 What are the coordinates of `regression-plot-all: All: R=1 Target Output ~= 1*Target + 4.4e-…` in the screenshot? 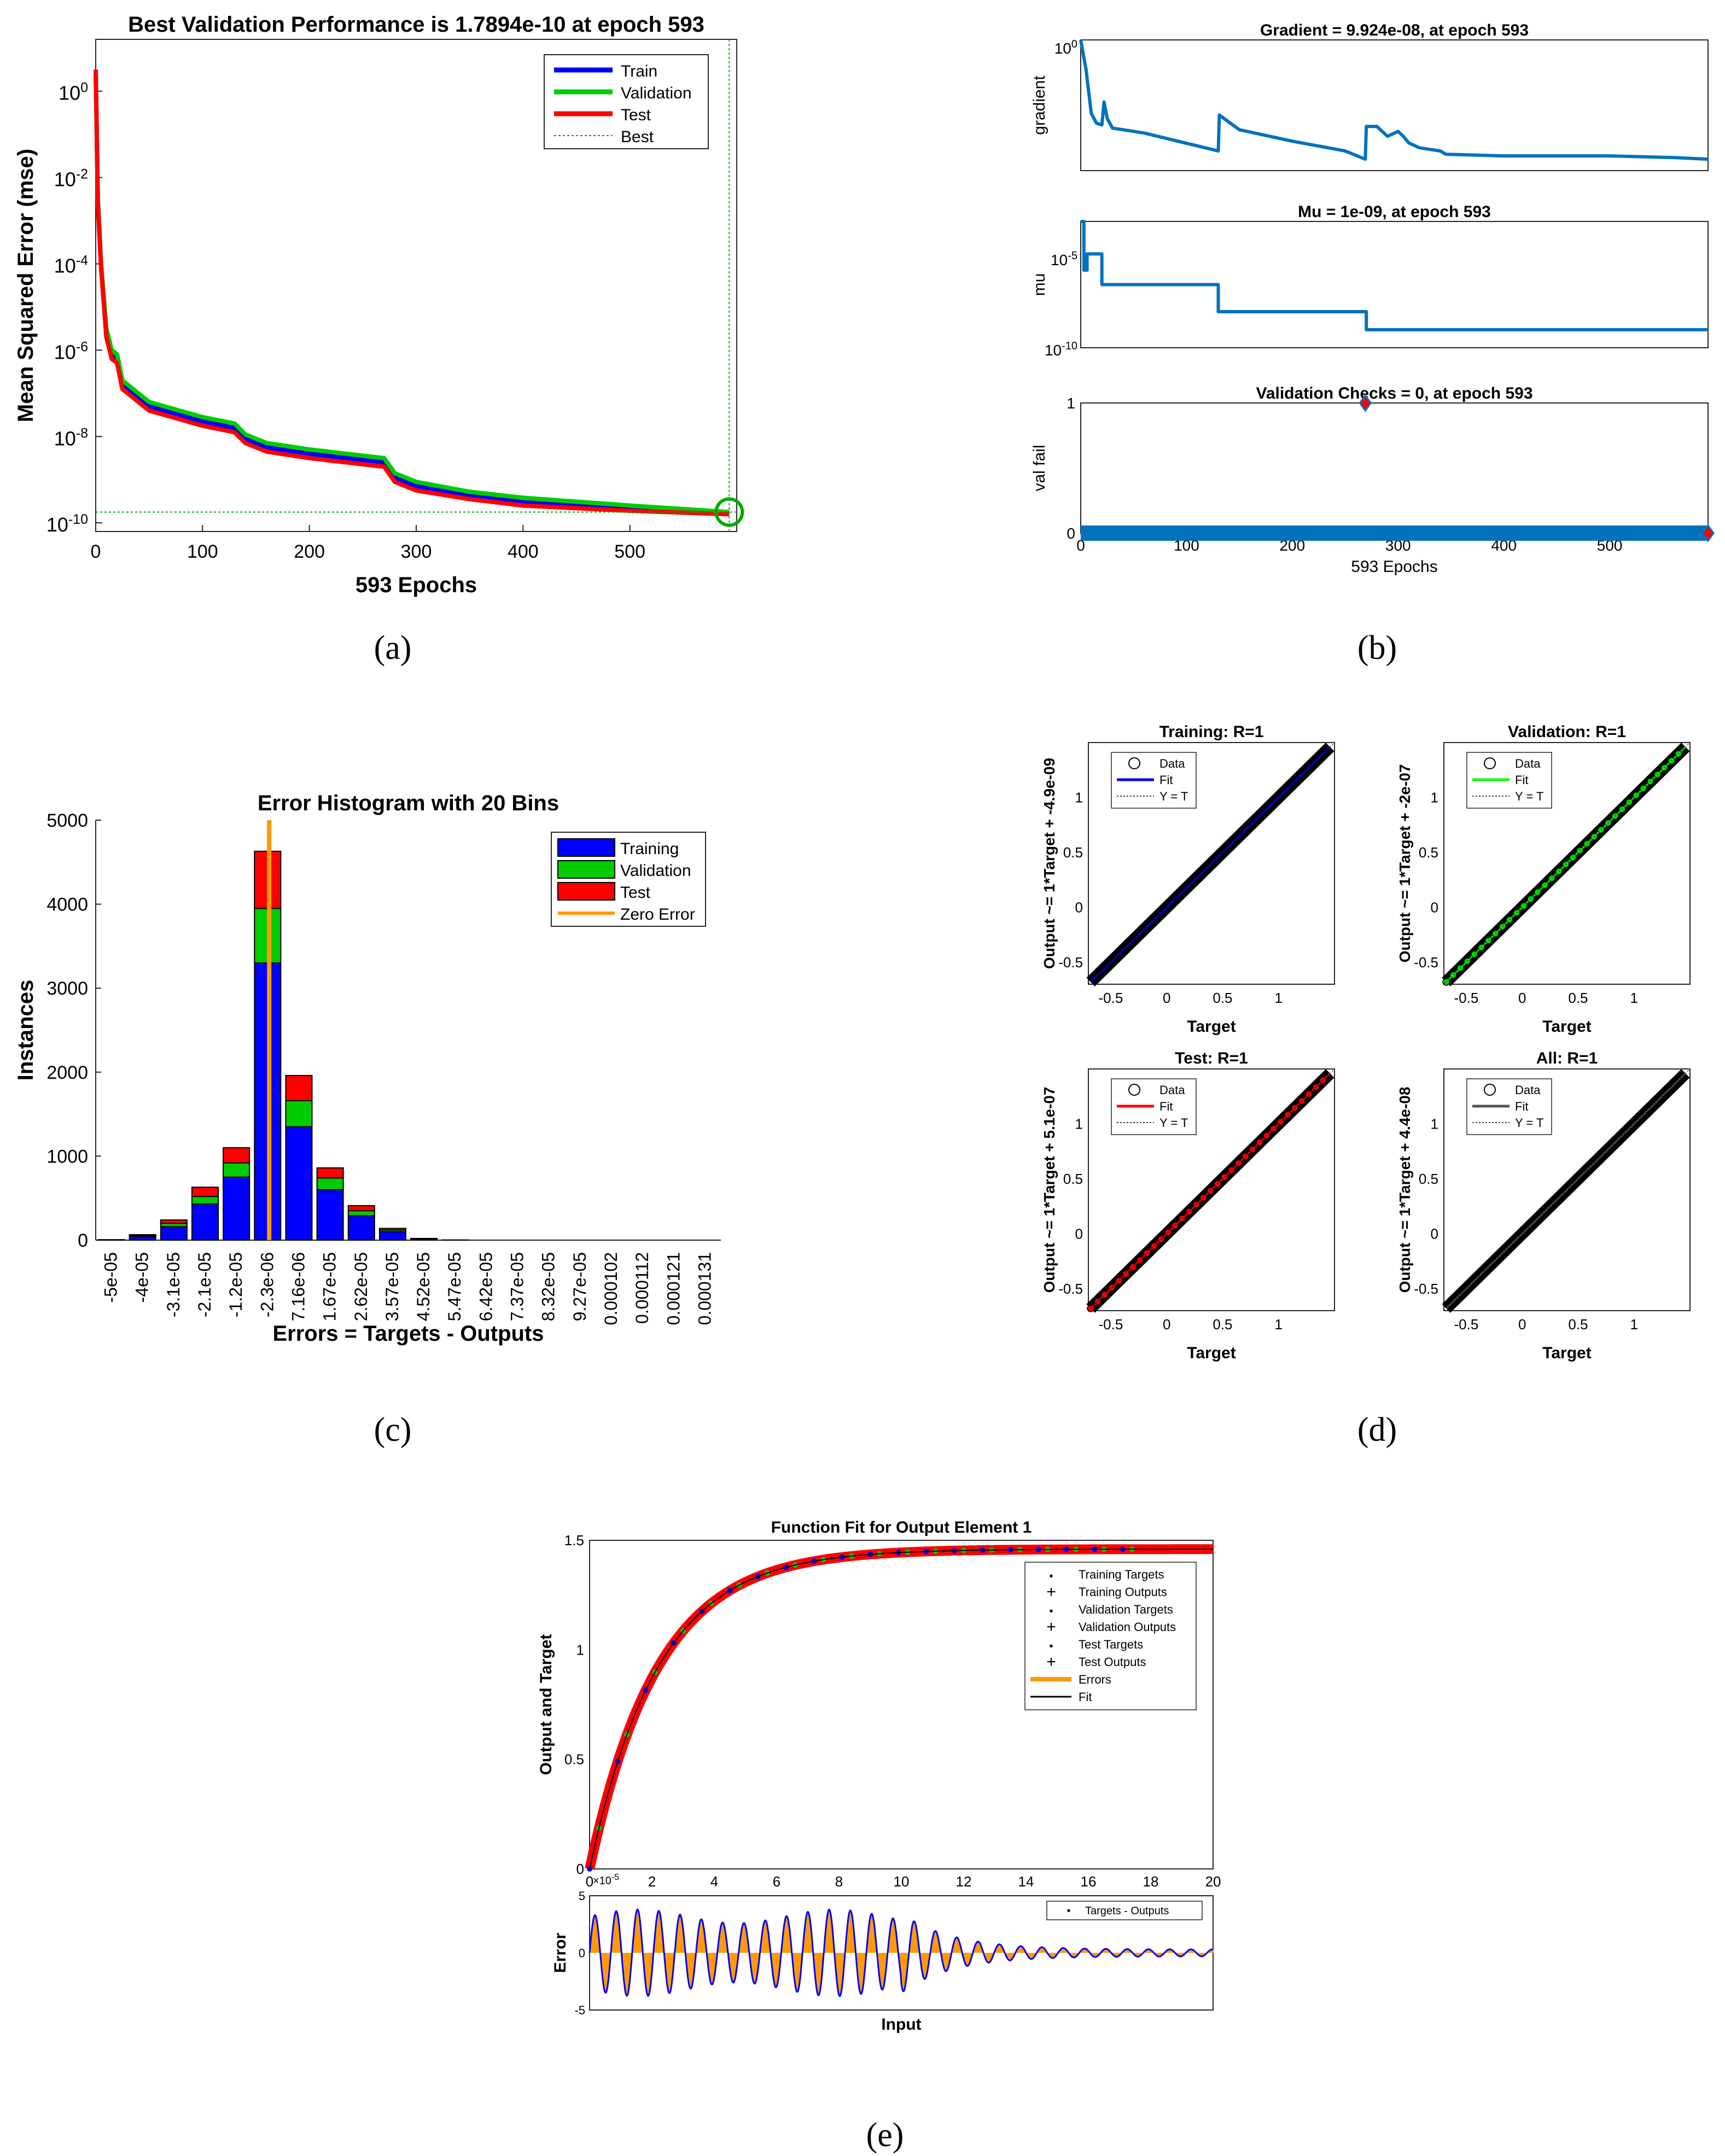 It's located at (1543, 1205).